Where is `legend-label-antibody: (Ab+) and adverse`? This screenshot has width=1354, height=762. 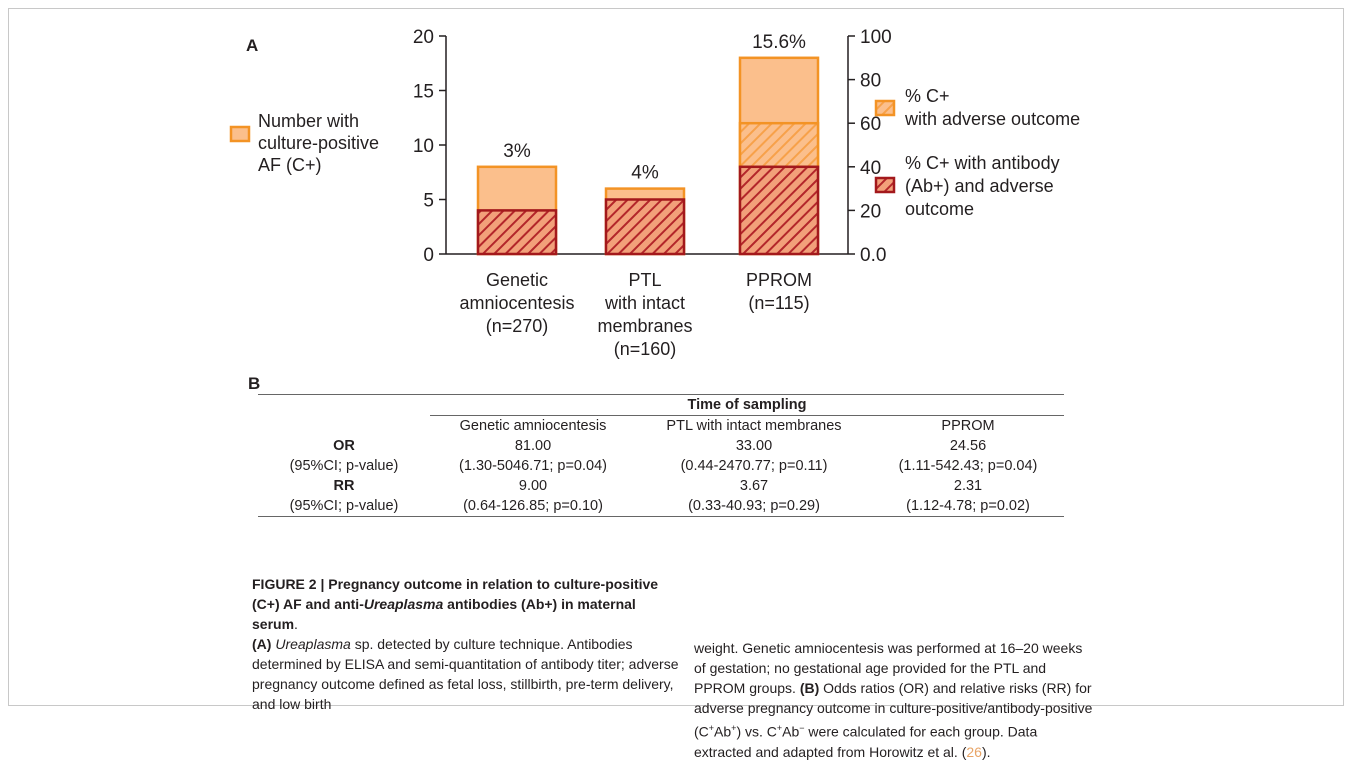
legend-label-antibody: (Ab+) and adverse is located at coordinates (979, 186).